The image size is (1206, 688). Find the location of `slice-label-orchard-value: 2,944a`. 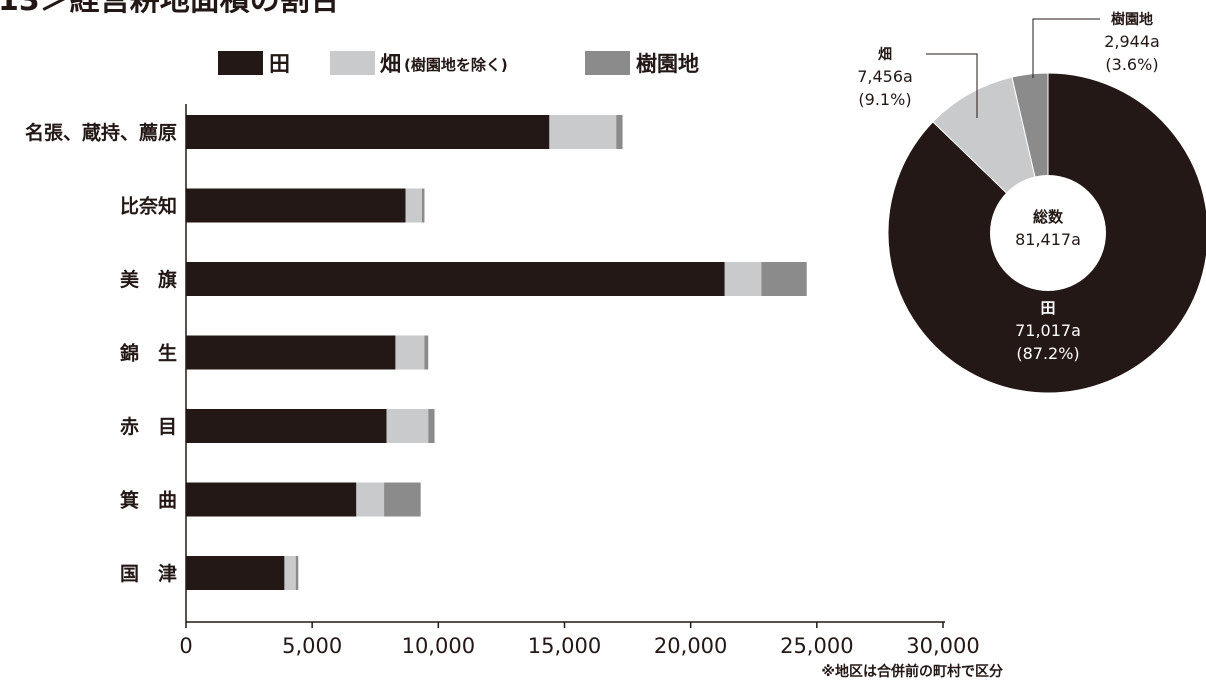

slice-label-orchard-value: 2,944a is located at coordinates (1132, 41).